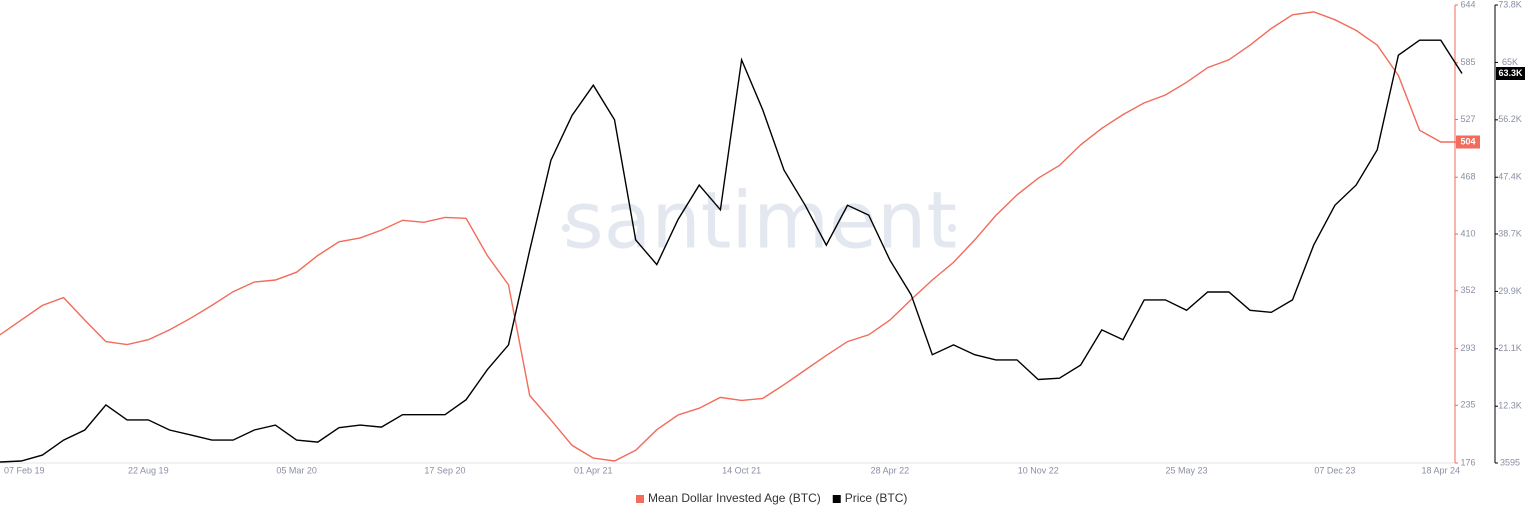 The height and width of the screenshot is (520, 1536). I want to click on last-value-label: 504, so click(1467, 141).